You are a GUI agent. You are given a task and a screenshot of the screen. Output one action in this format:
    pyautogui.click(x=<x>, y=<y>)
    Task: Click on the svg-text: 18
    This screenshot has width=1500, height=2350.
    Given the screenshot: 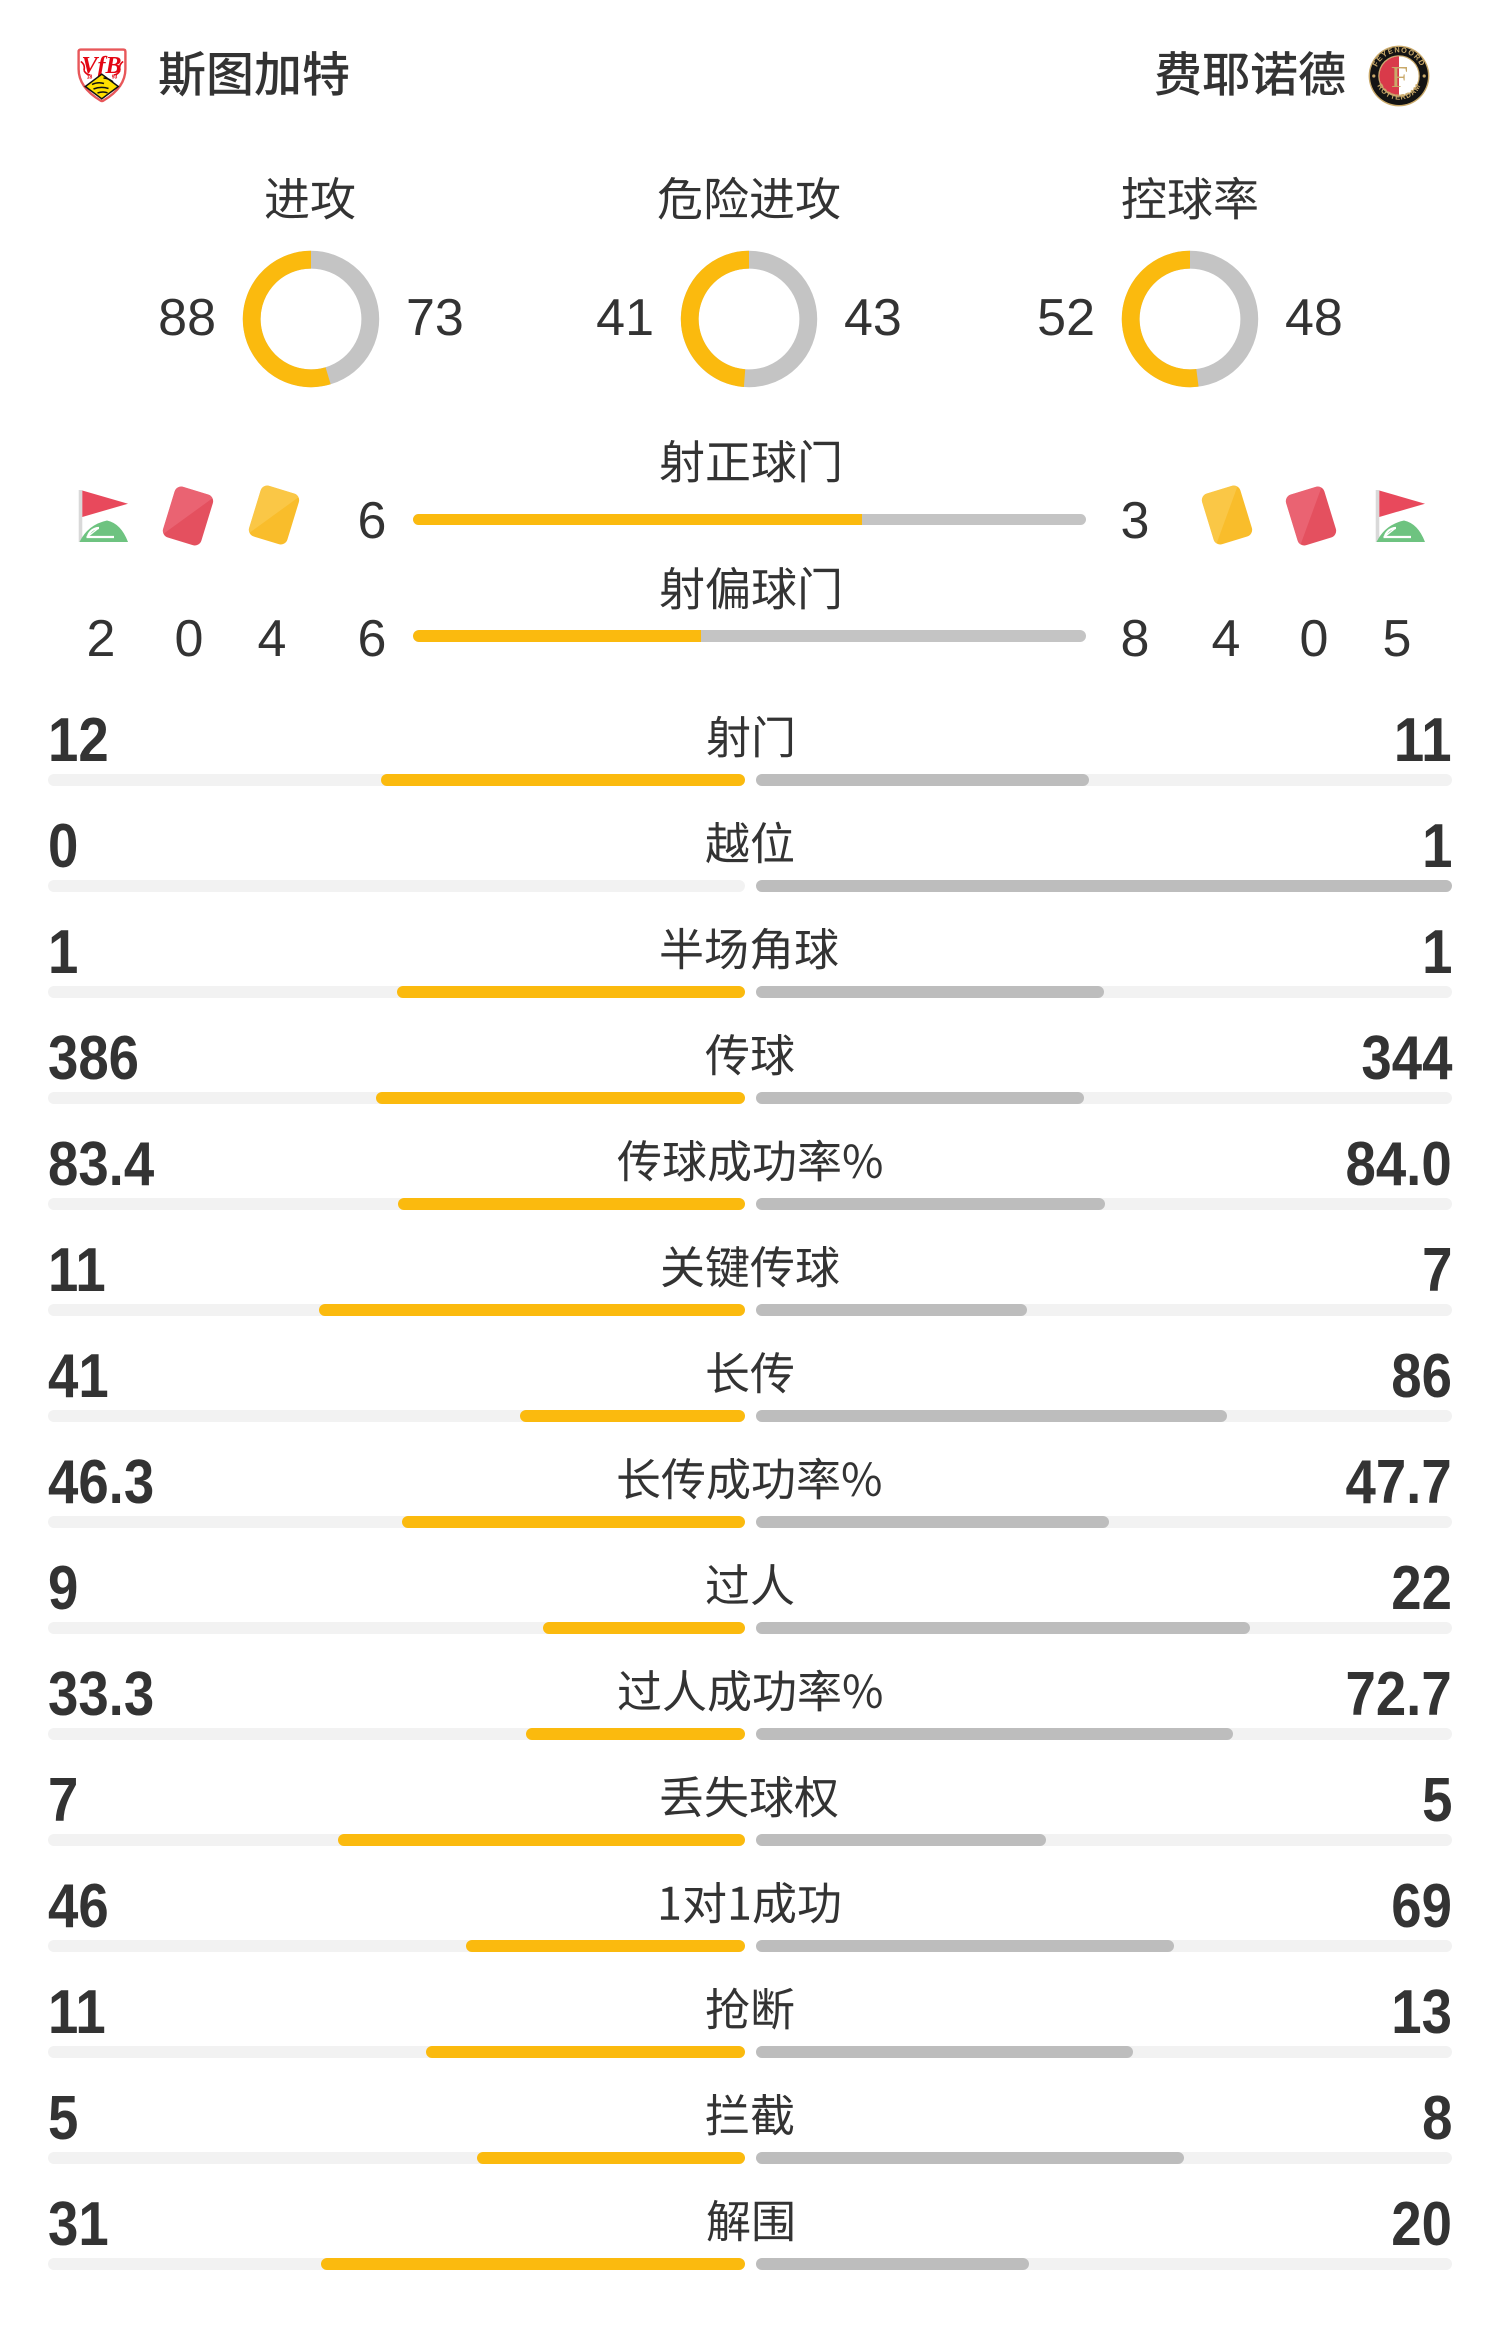 What is the action you would take?
    pyautogui.click(x=90, y=78)
    